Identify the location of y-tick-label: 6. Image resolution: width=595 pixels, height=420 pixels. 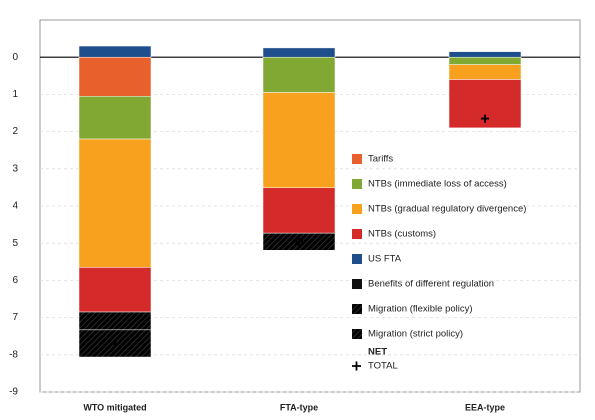
(15, 280).